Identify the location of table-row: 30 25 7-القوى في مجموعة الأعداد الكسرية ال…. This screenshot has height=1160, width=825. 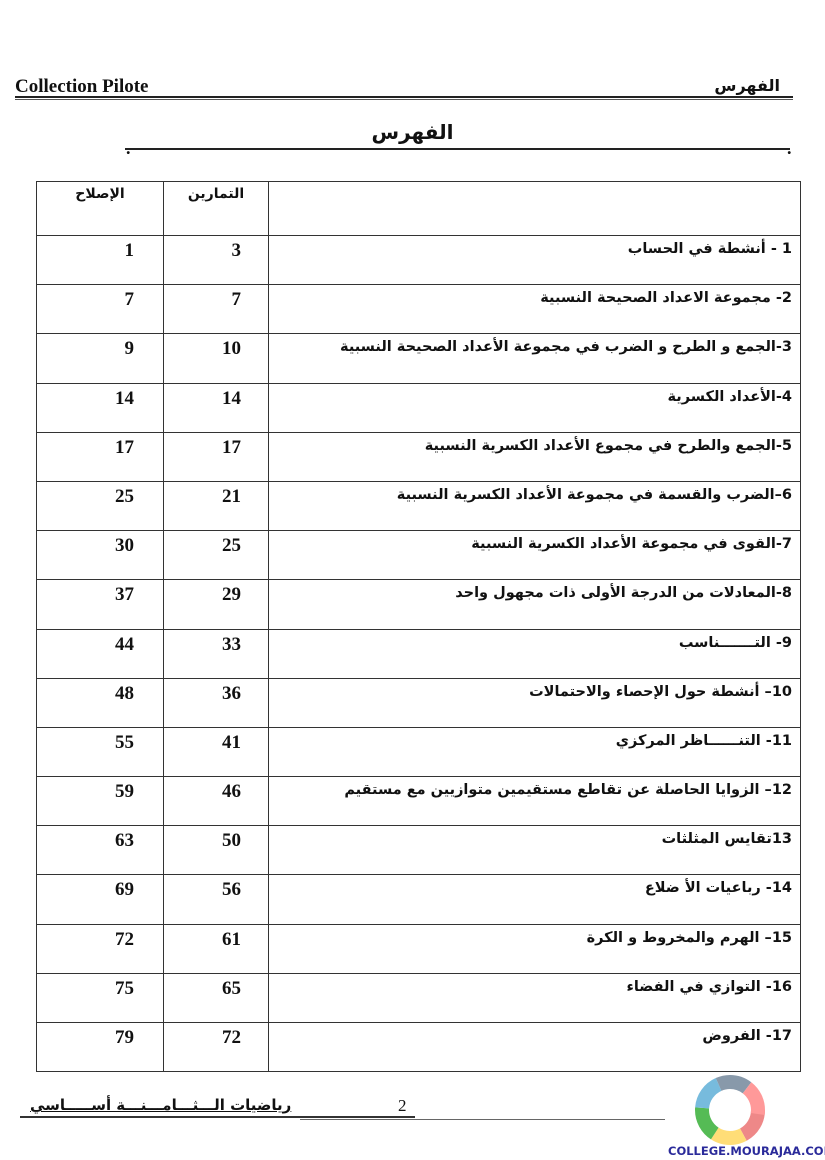
(418, 555).